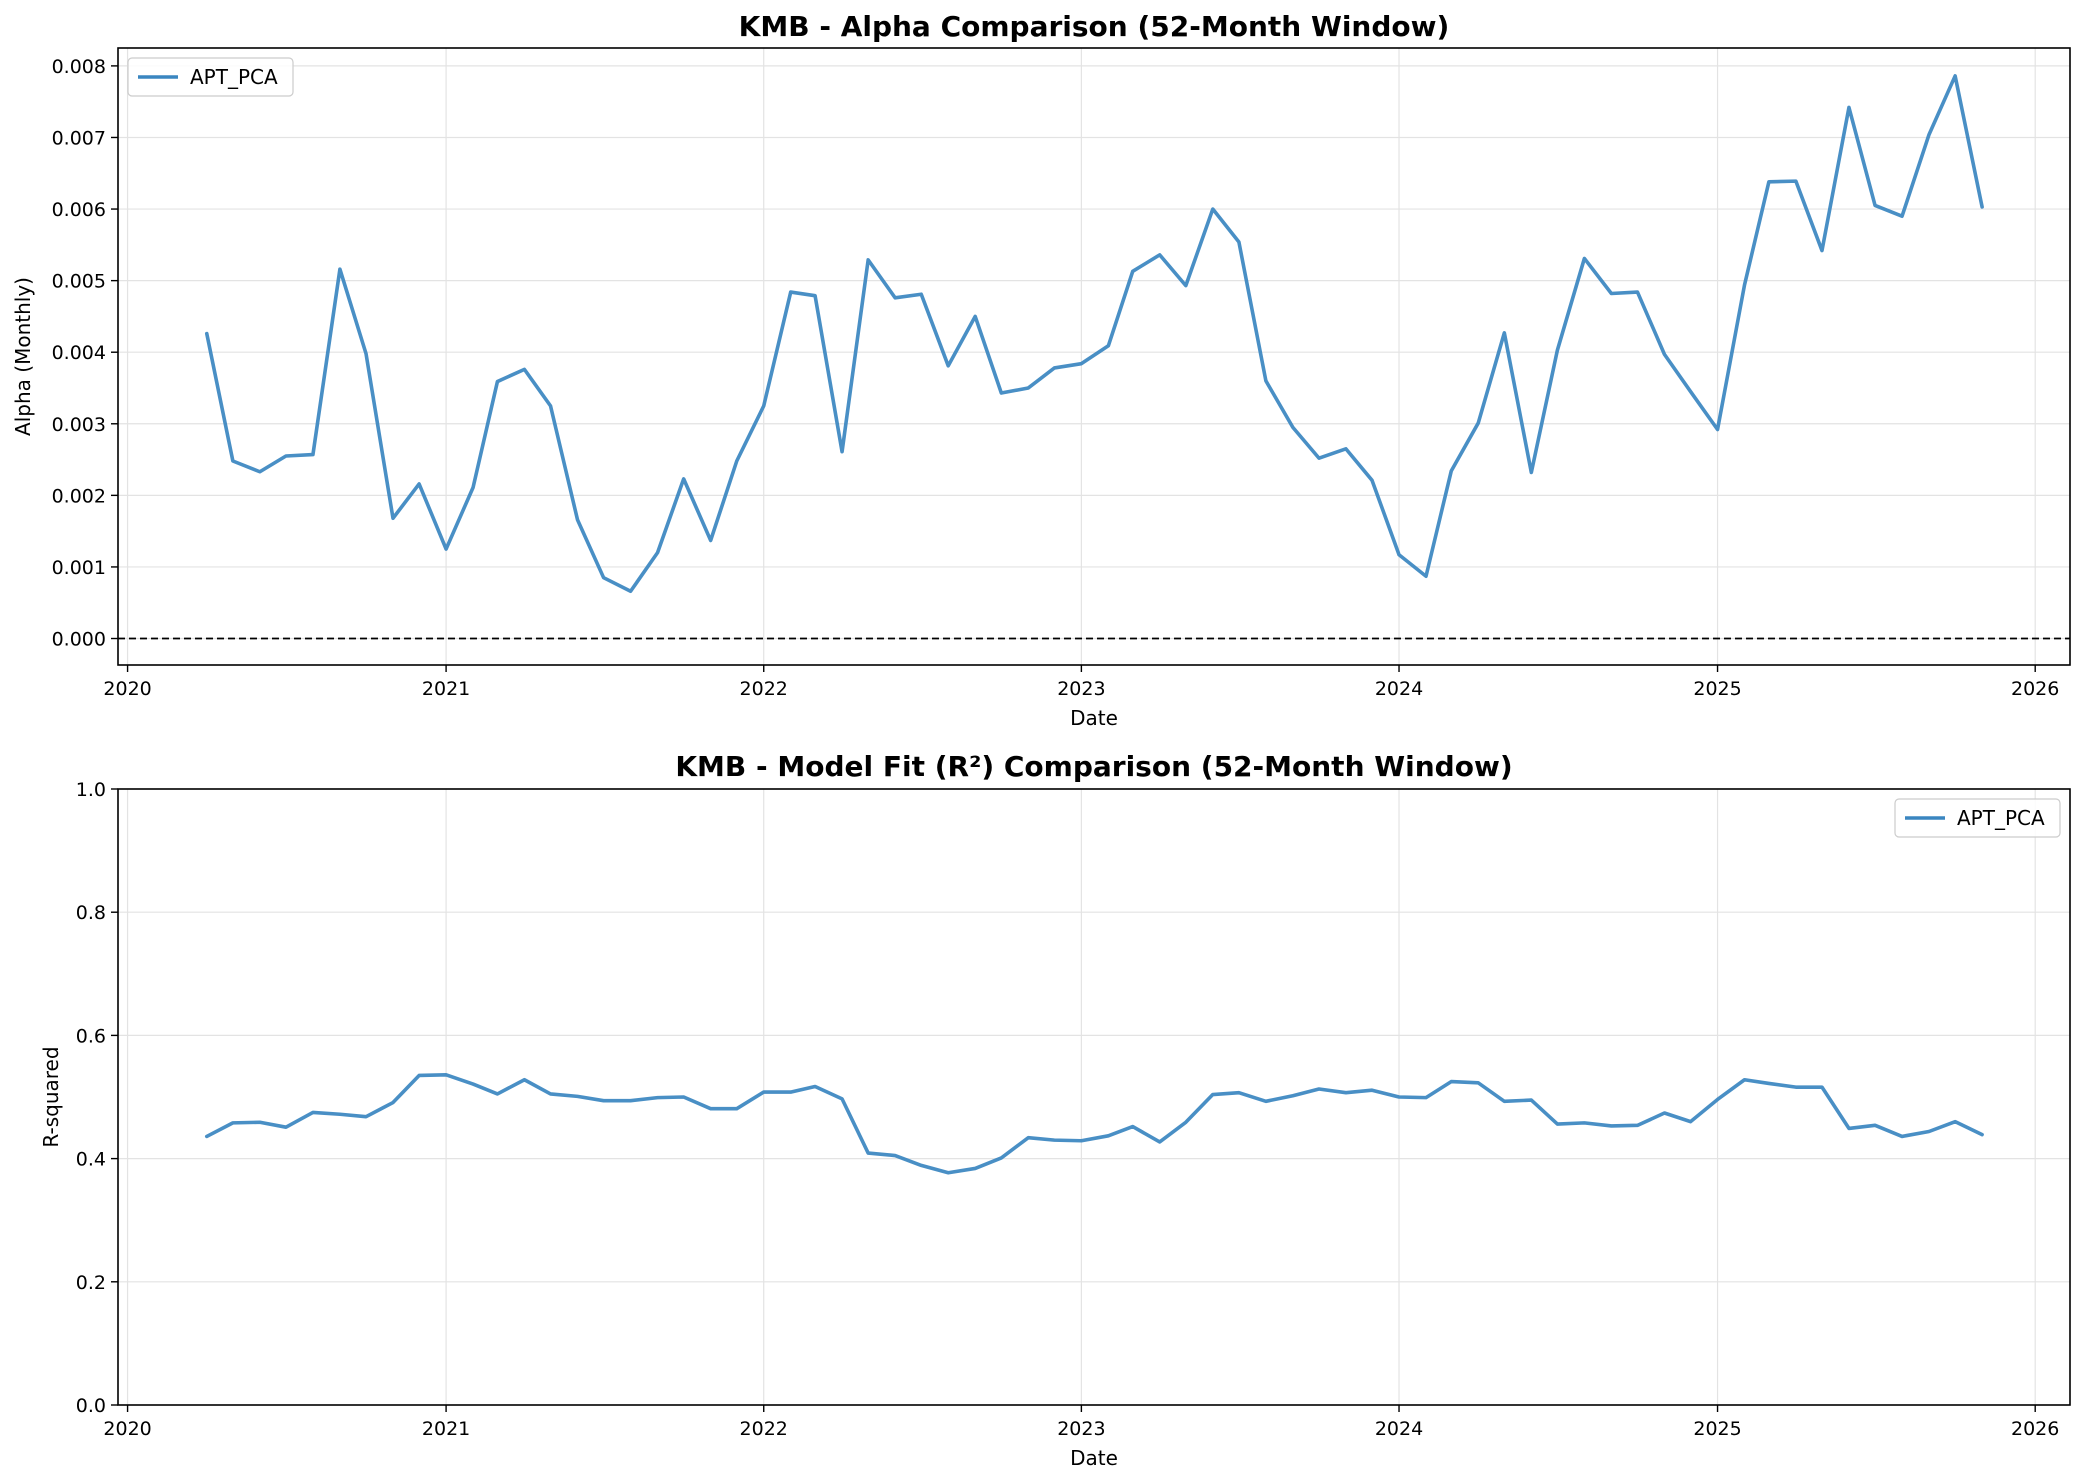 The image size is (2083, 1482). I want to click on y-tick-label: 0.2, so click(91, 1283).